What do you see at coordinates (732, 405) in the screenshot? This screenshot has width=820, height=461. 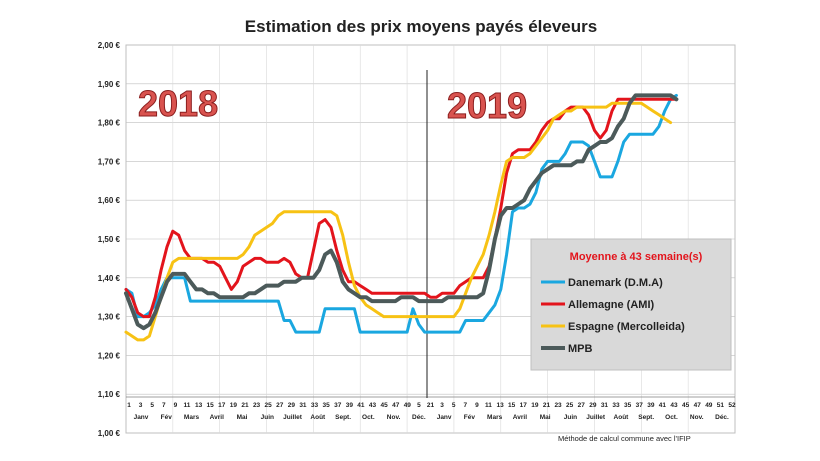 I see `x-tick-label: 52` at bounding box center [732, 405].